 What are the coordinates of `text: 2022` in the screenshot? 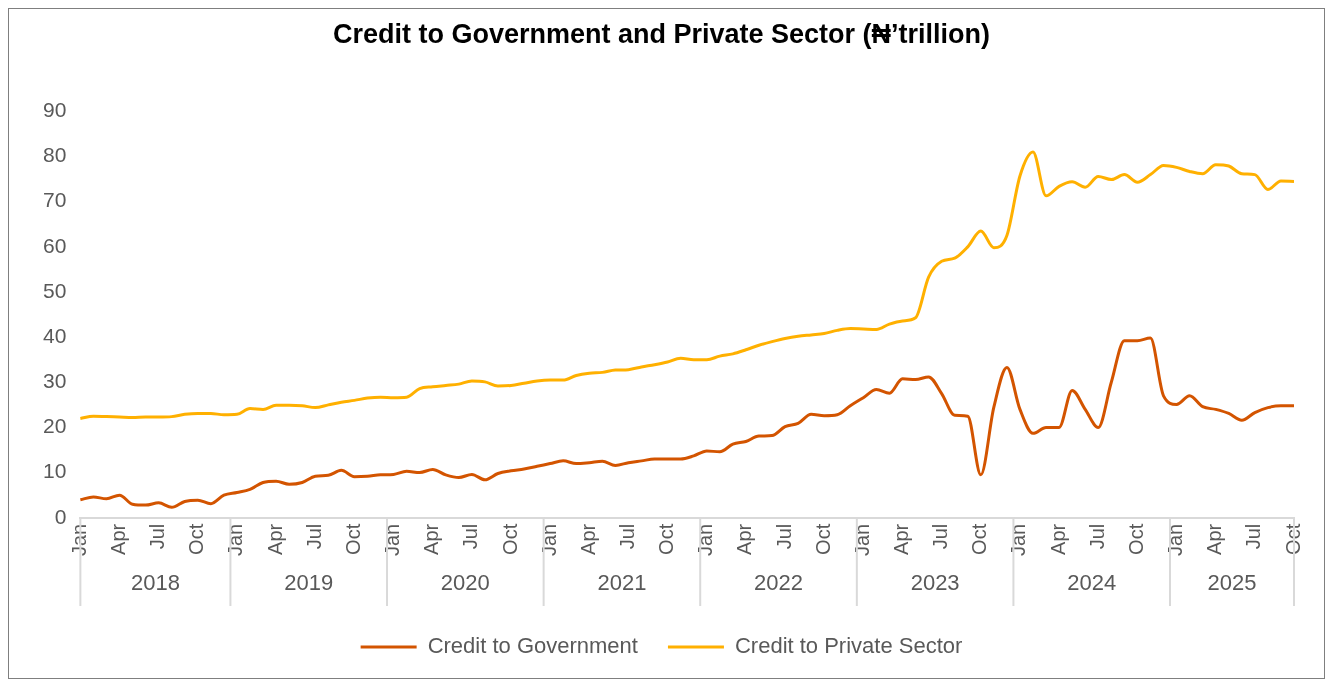 It's located at (779, 583).